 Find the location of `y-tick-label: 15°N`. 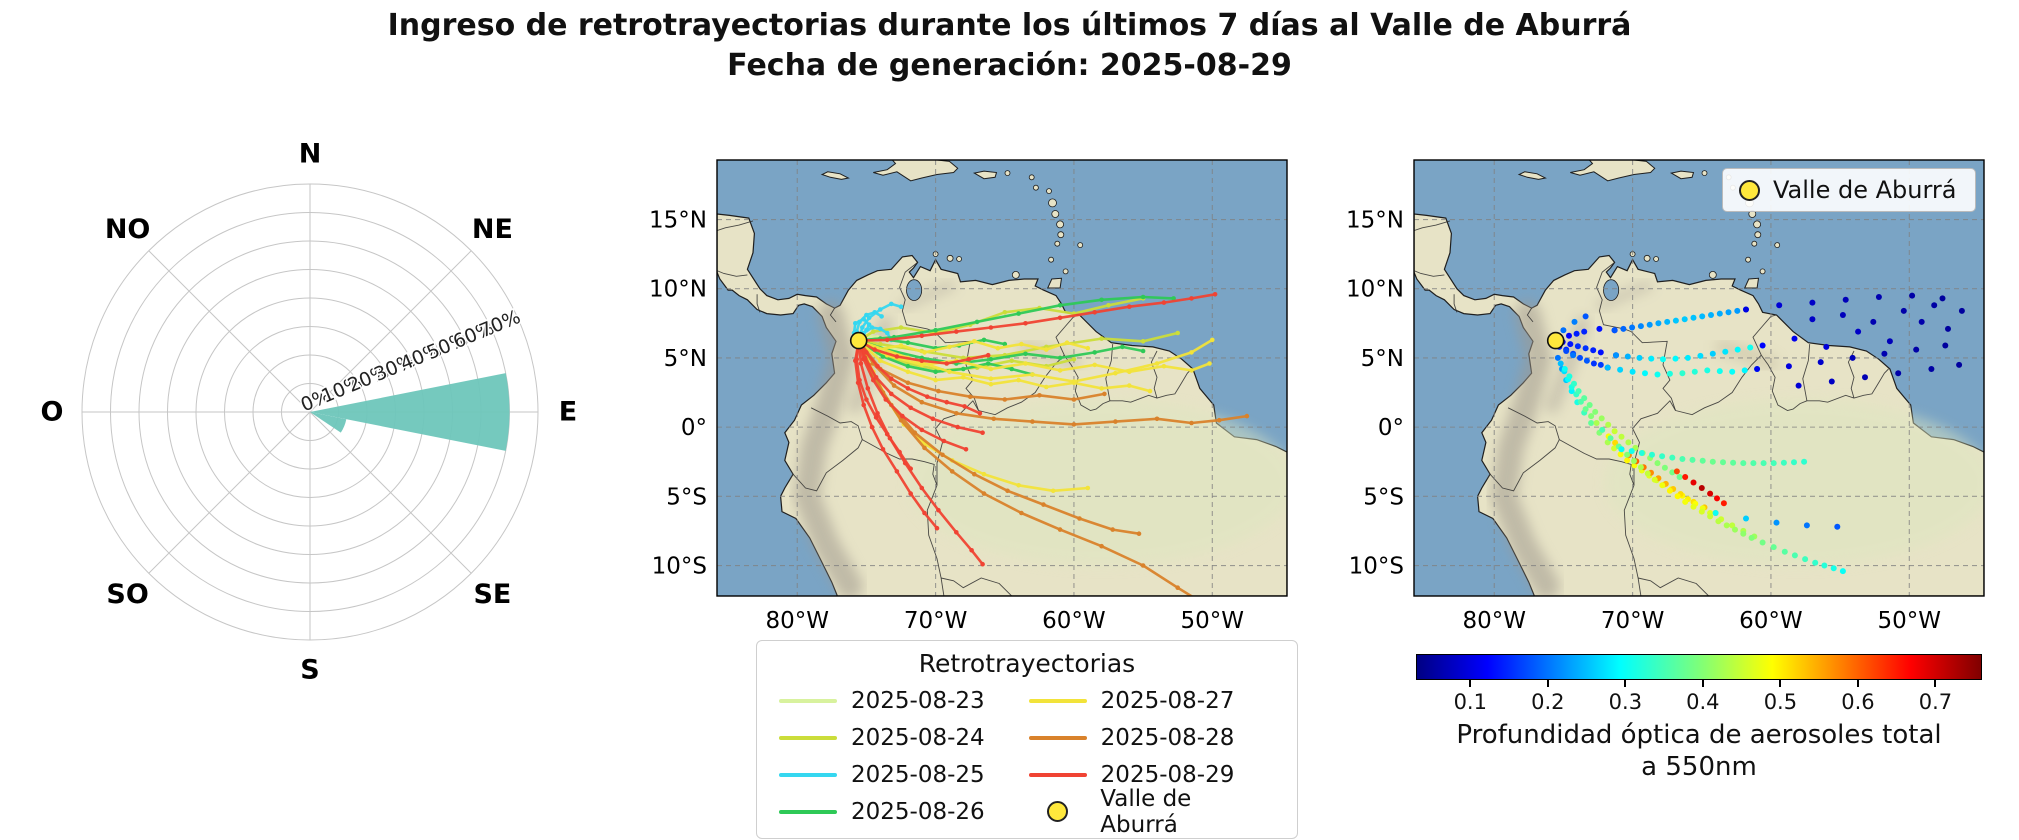

y-tick-label: 15°N is located at coordinates (1375, 221).